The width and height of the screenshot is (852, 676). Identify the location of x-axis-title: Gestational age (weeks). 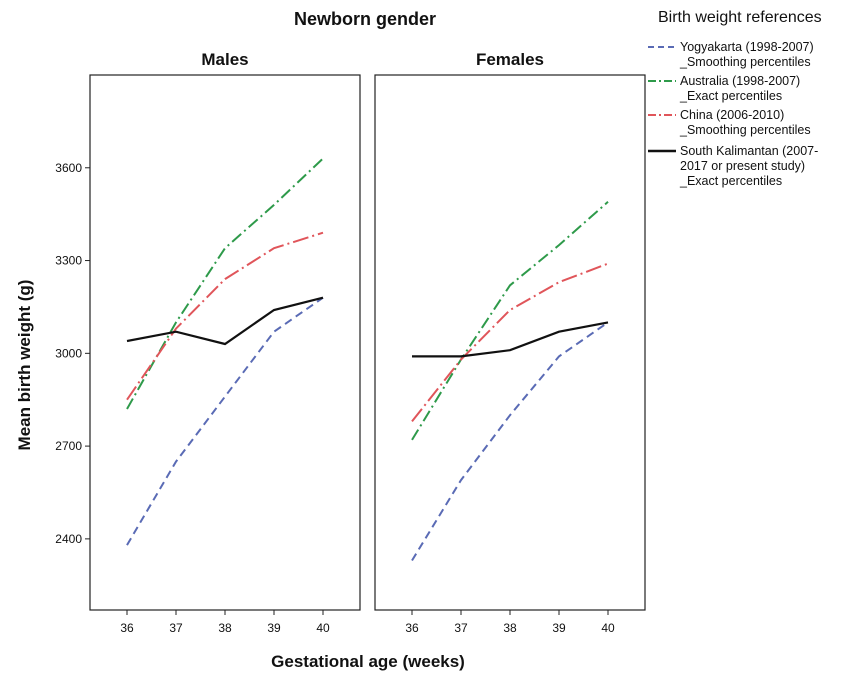
(368, 661).